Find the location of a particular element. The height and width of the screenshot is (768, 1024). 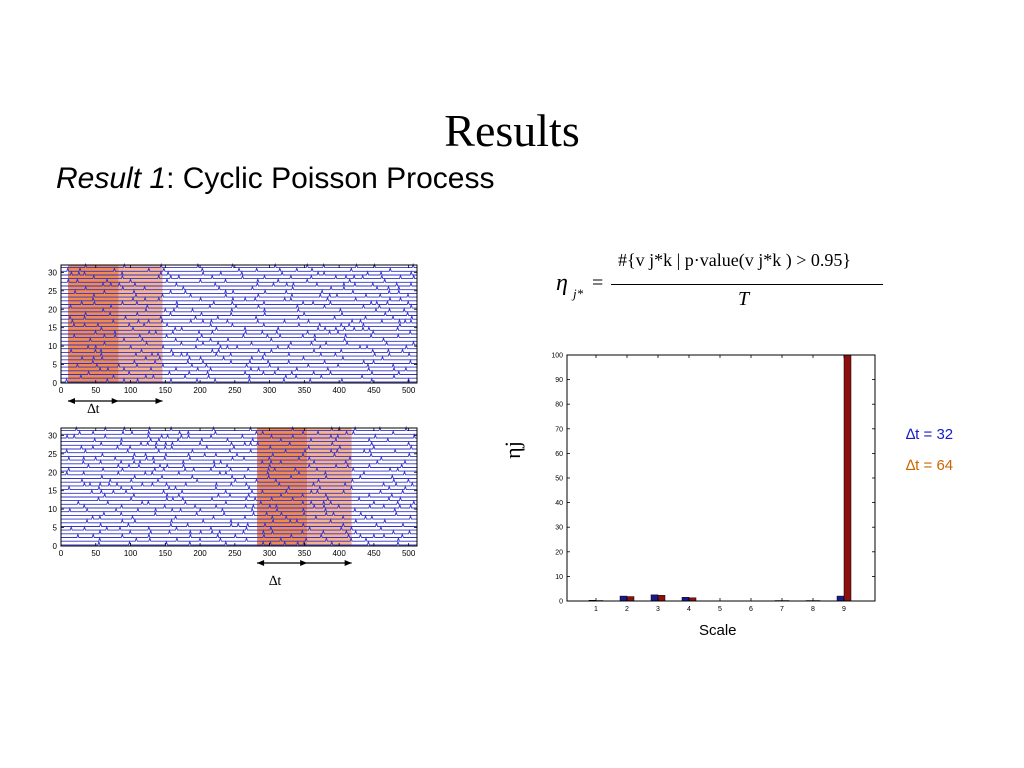

bar-s2-cat2 is located at coordinates (630, 599).